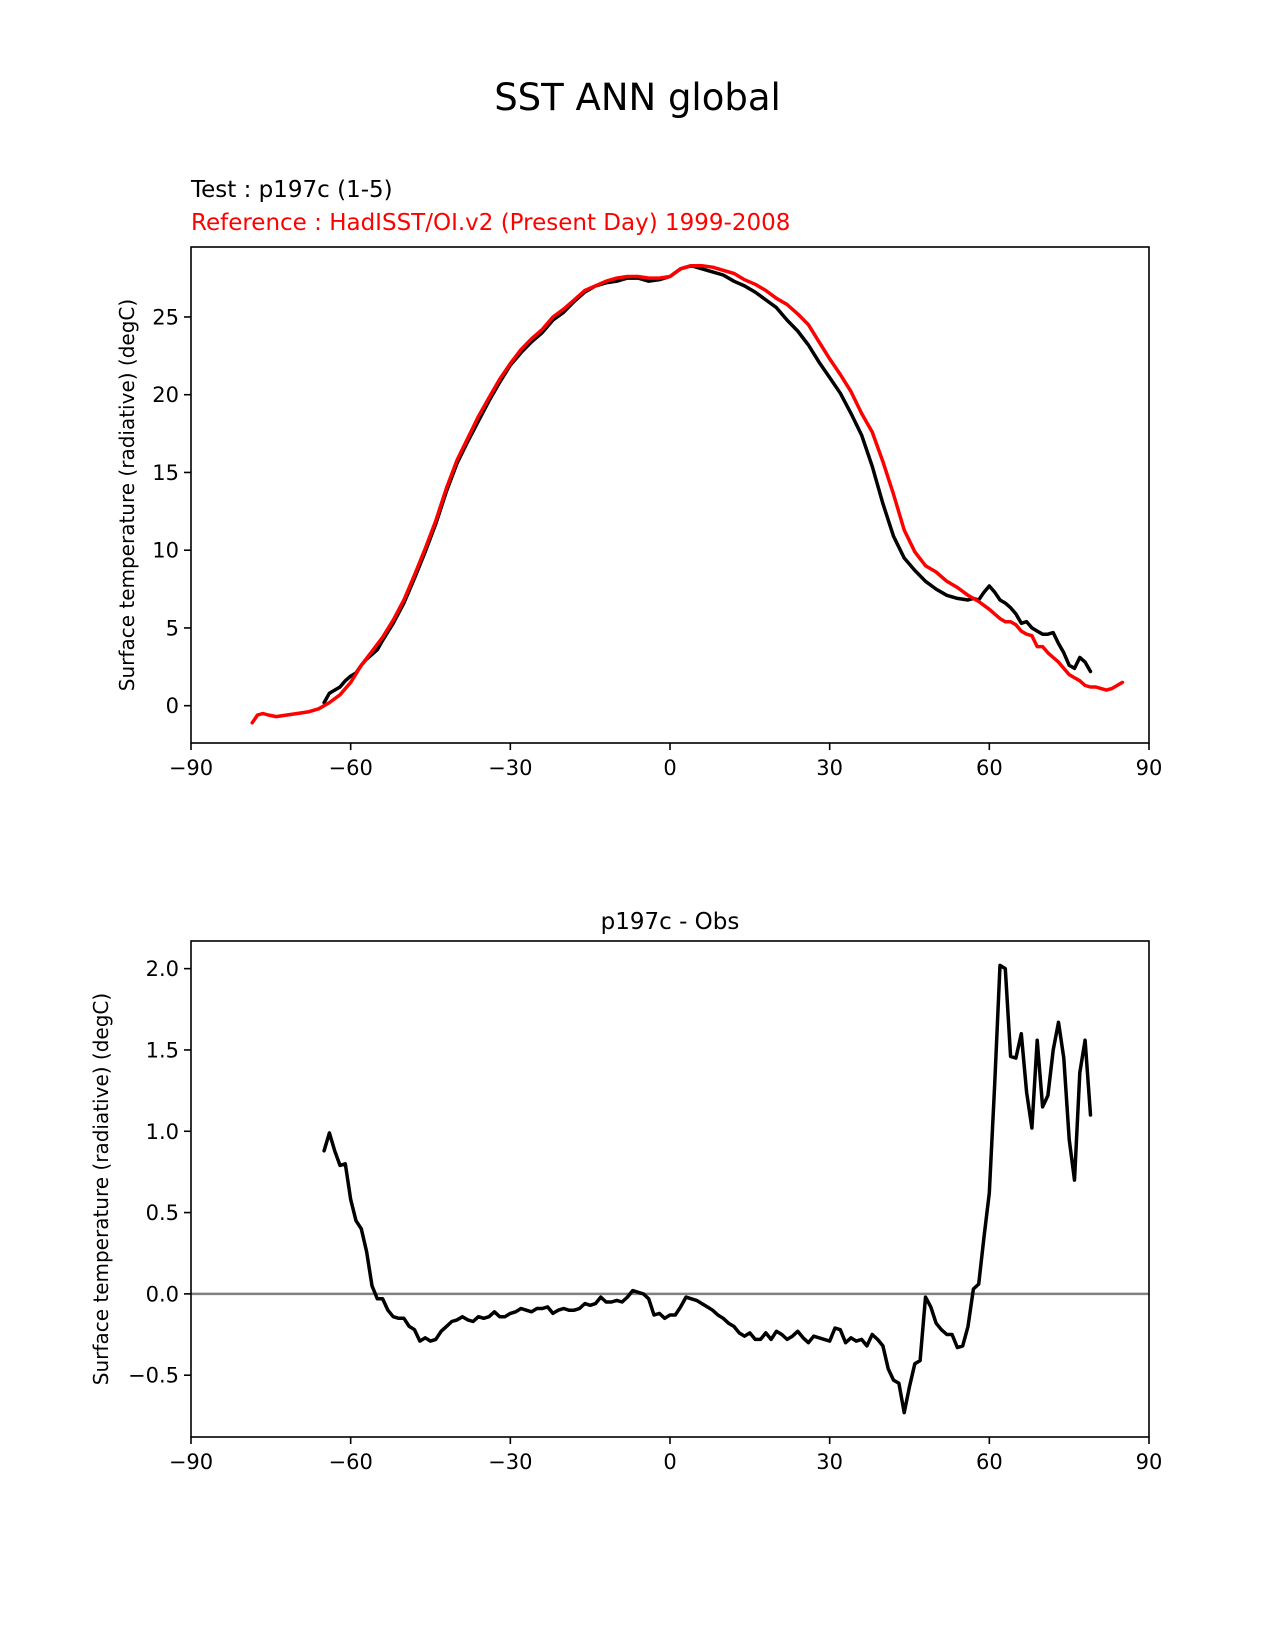 Image resolution: width=1275 pixels, height=1650 pixels. I want to click on test-caption: Test : p197c (1-5), so click(291, 190).